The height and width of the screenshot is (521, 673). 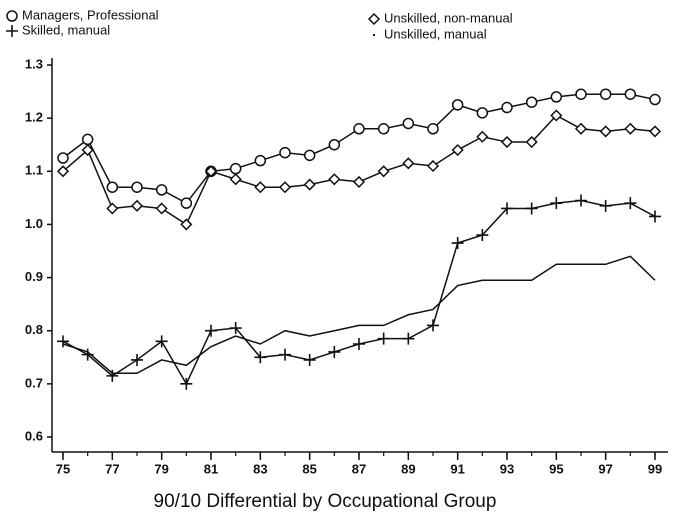 What do you see at coordinates (34, 329) in the screenshot?
I see `y-tick-label: 0.8` at bounding box center [34, 329].